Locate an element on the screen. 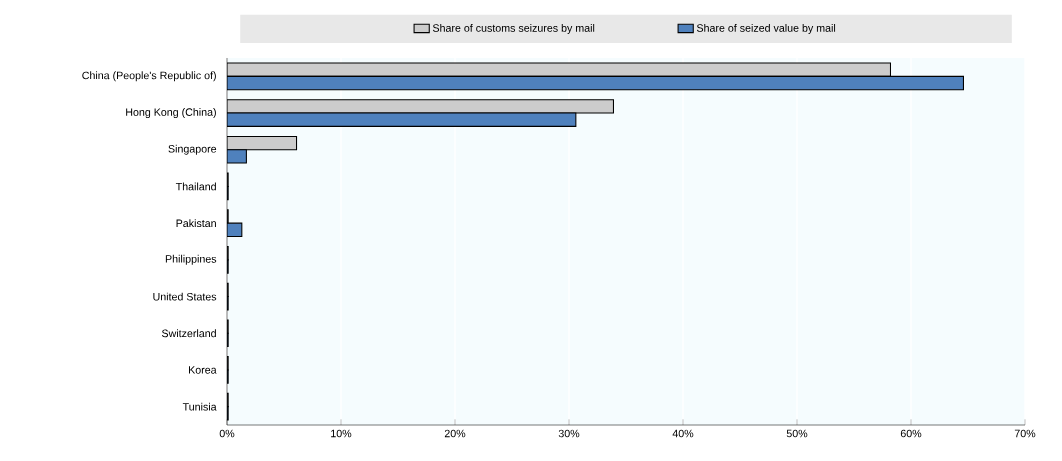  x-tick-label: 30% is located at coordinates (569, 433).